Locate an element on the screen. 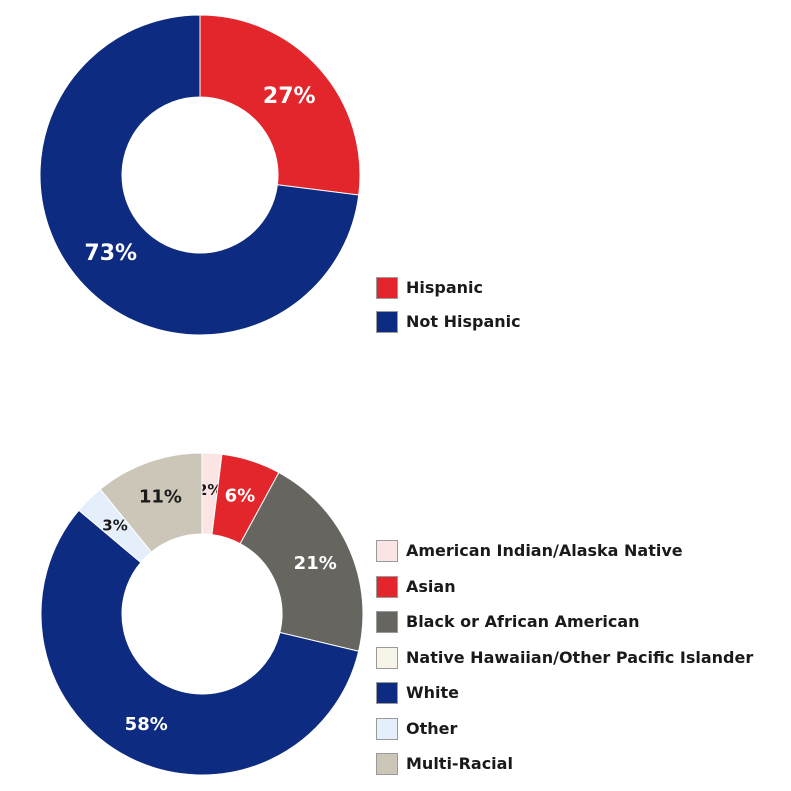  slice-multi-racial is located at coordinates (151, 502).